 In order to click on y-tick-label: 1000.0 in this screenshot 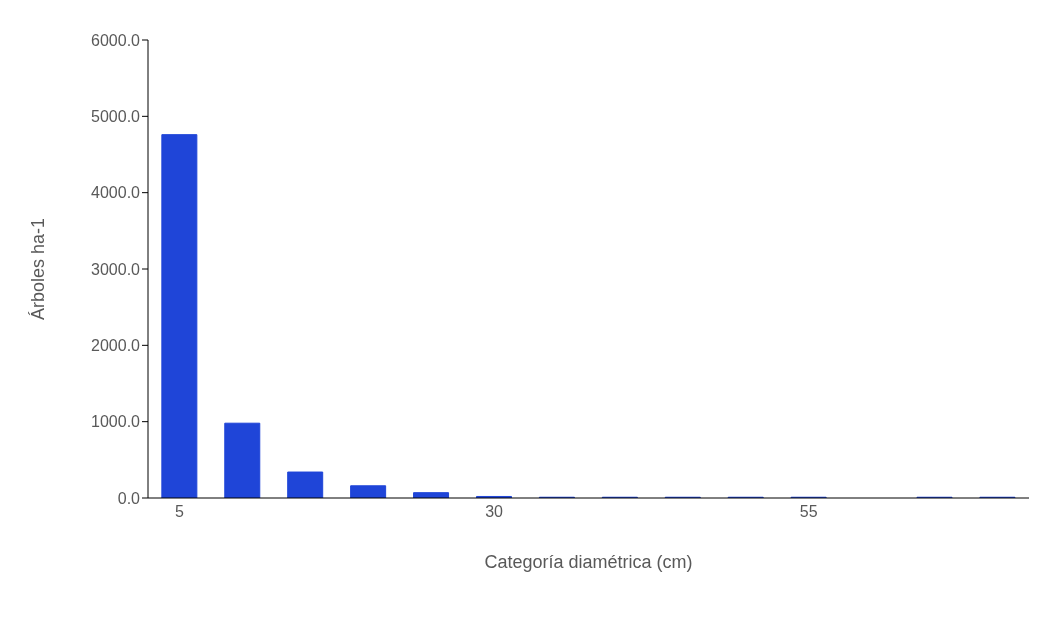, I will do `click(116, 422)`.